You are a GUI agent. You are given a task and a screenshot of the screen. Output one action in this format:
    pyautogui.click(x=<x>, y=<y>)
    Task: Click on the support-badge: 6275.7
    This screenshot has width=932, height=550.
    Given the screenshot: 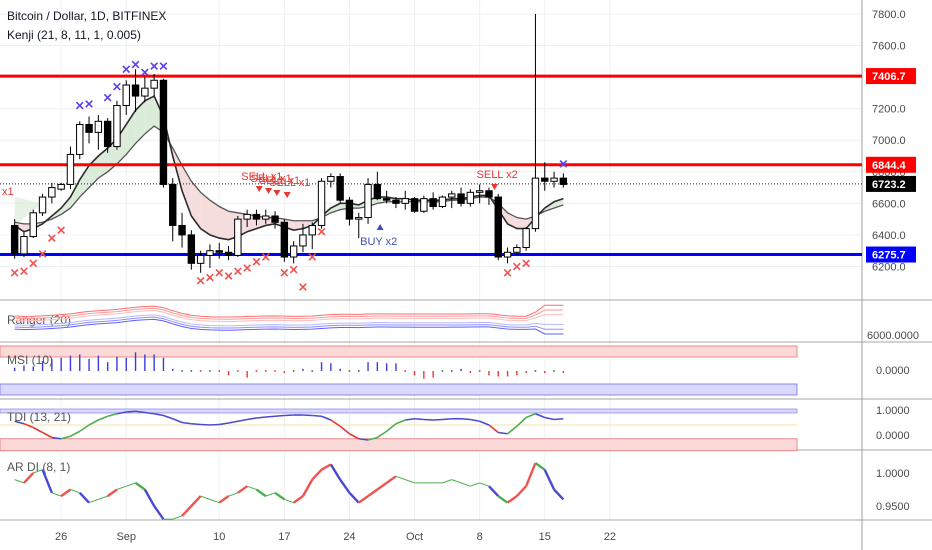 What is the action you would take?
    pyautogui.click(x=889, y=256)
    